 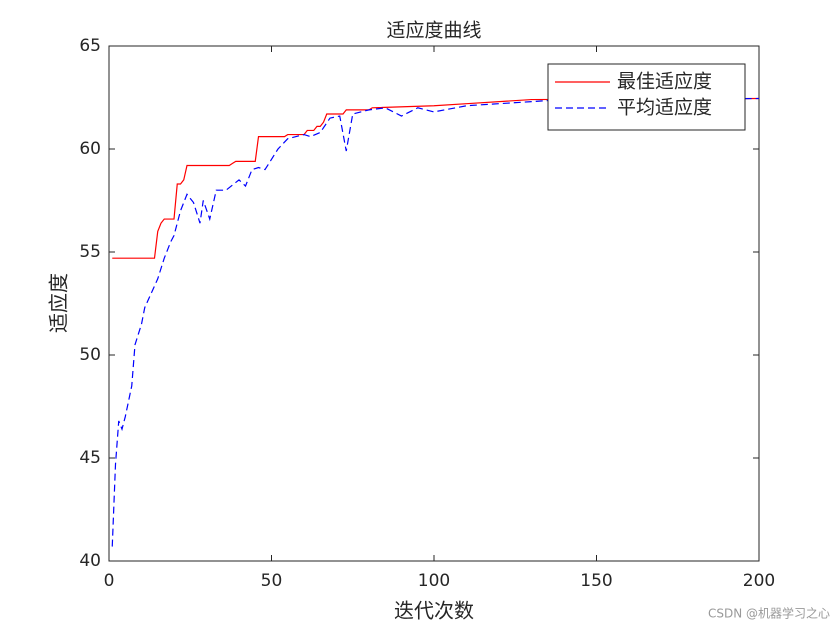 What do you see at coordinates (434, 611) in the screenshot?
I see `x-axis-label: 迭代次数` at bounding box center [434, 611].